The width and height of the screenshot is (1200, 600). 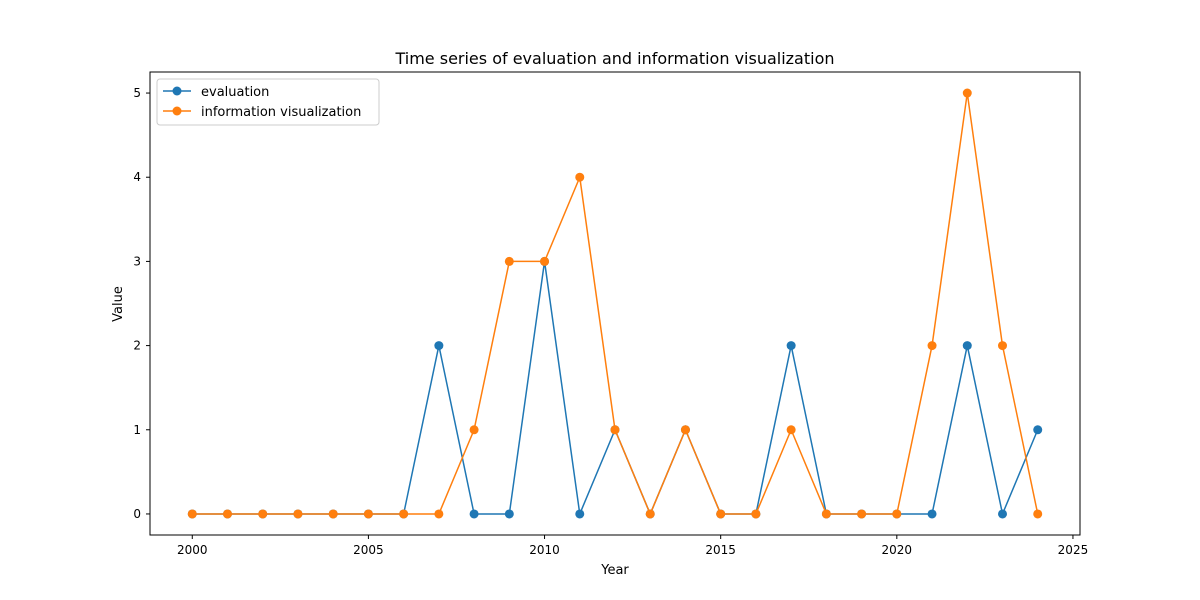 I want to click on legend-item: information visualization, so click(x=262, y=112).